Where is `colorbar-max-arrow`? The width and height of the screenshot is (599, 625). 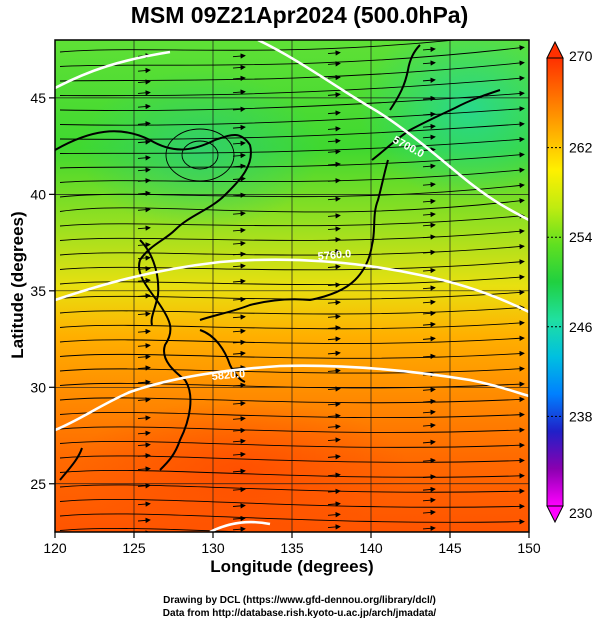 colorbar-max-arrow is located at coordinates (555, 49).